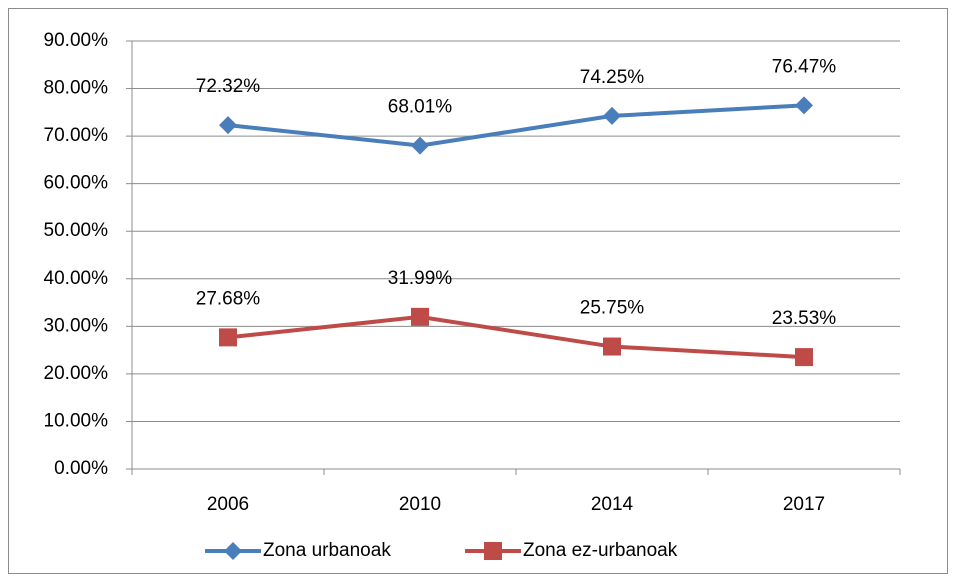 Image resolution: width=956 pixels, height=581 pixels. What do you see at coordinates (420, 107) in the screenshot?
I see `data-label: 68.01%` at bounding box center [420, 107].